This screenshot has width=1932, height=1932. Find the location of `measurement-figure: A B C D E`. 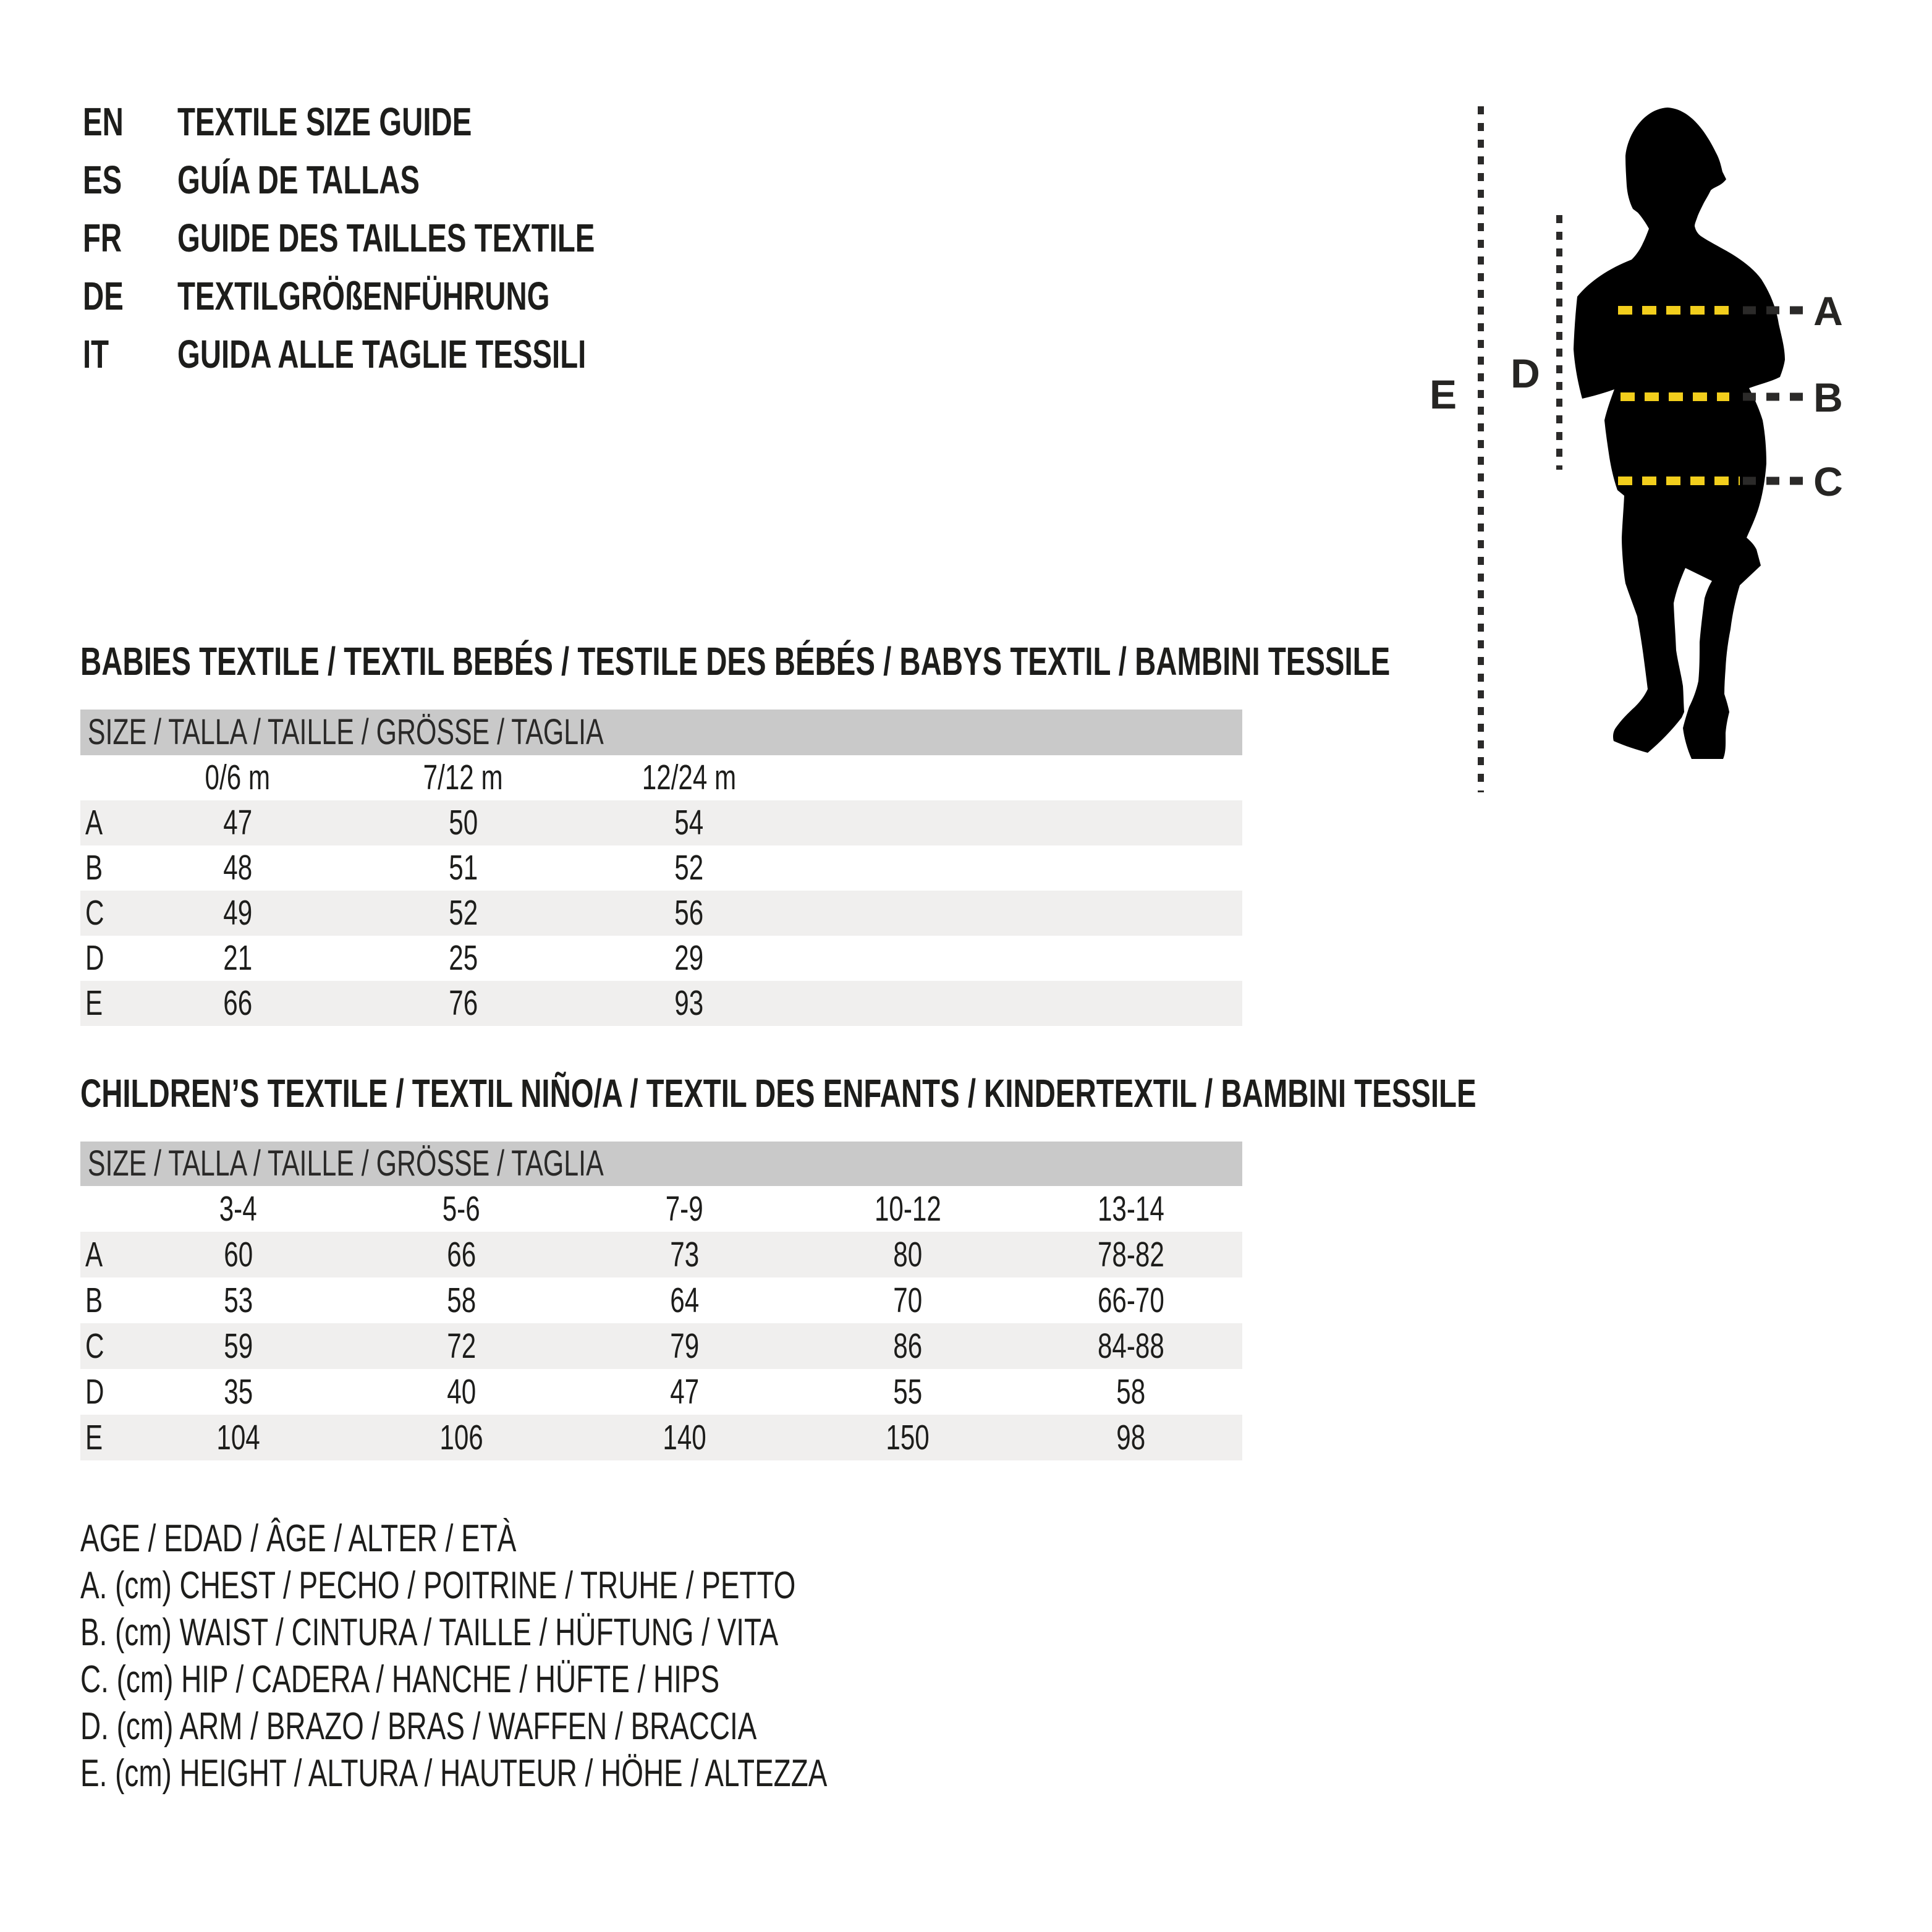

measurement-figure: A B C D E is located at coordinates (1636, 449).